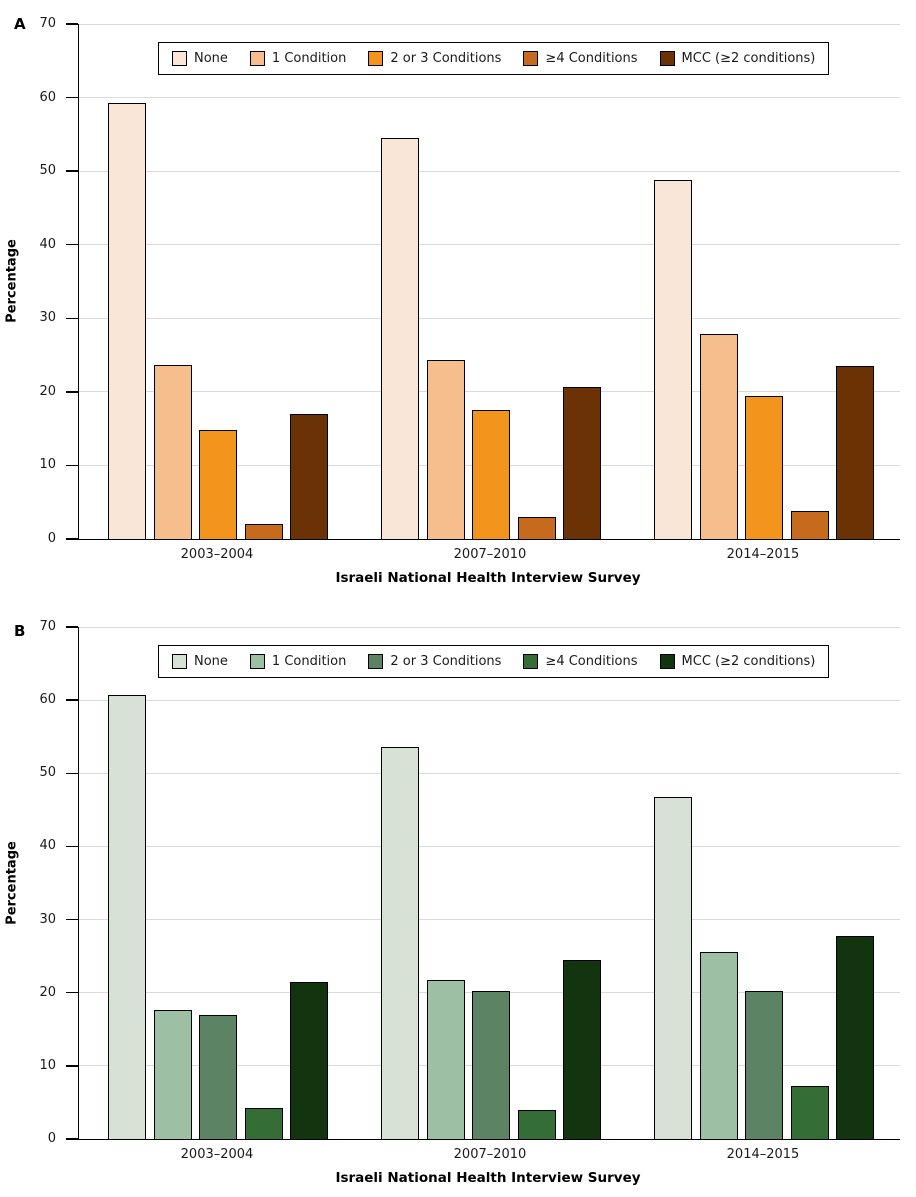 The width and height of the screenshot is (916, 1197). What do you see at coordinates (20, 24) in the screenshot?
I see `panel-label: A` at bounding box center [20, 24].